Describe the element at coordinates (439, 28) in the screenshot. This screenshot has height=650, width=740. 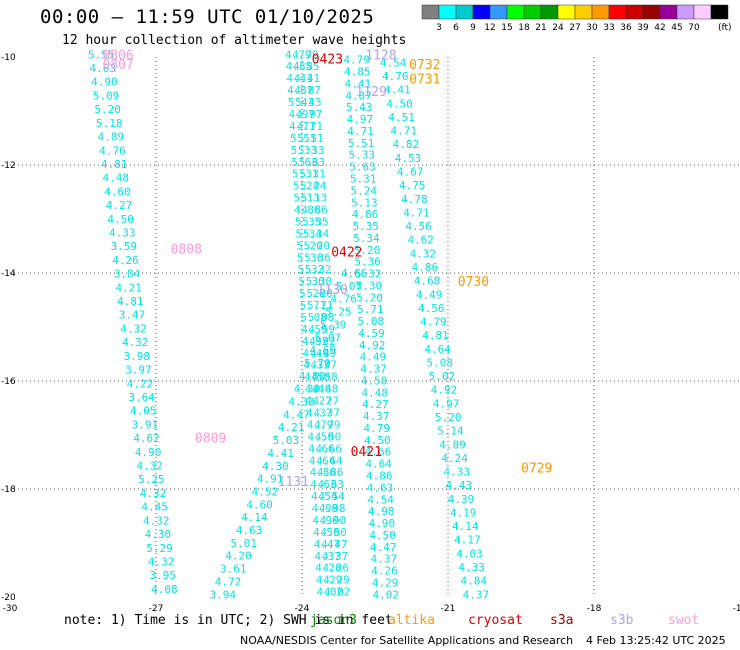
I see `color-scale-label: 3` at that location.